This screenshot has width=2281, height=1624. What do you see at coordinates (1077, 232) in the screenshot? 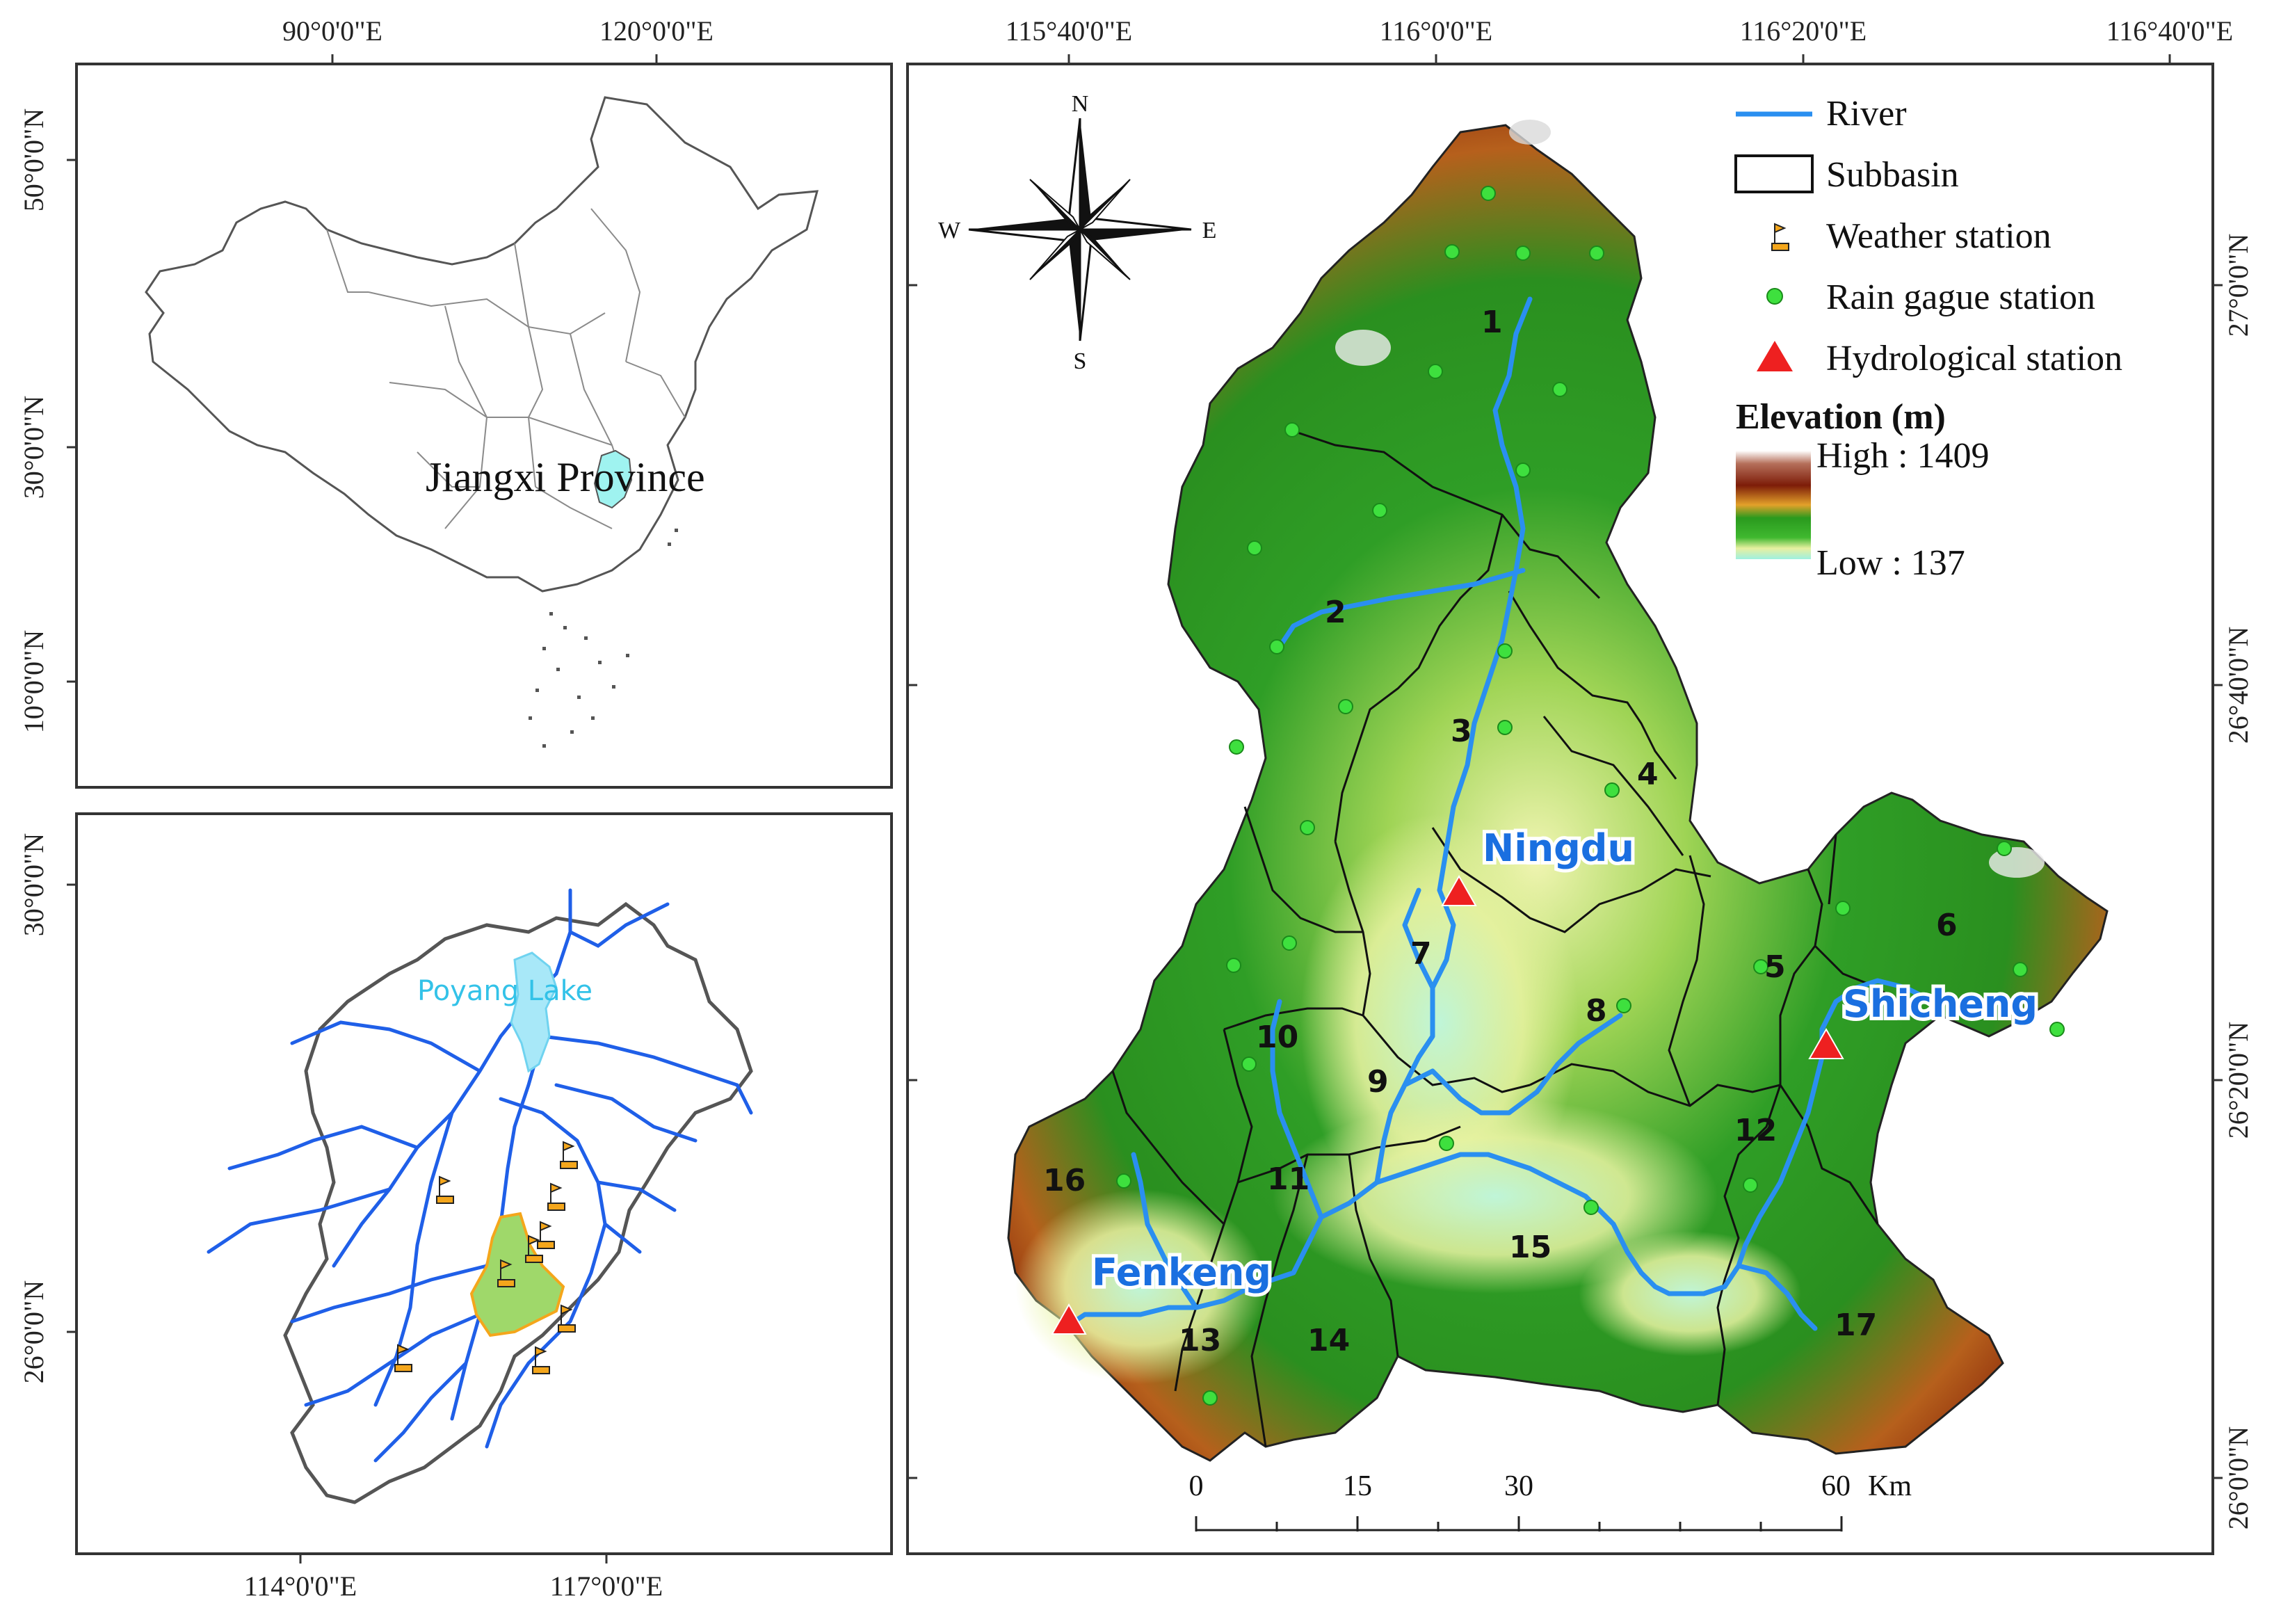
I see `compass-rose: N S E W` at bounding box center [1077, 232].